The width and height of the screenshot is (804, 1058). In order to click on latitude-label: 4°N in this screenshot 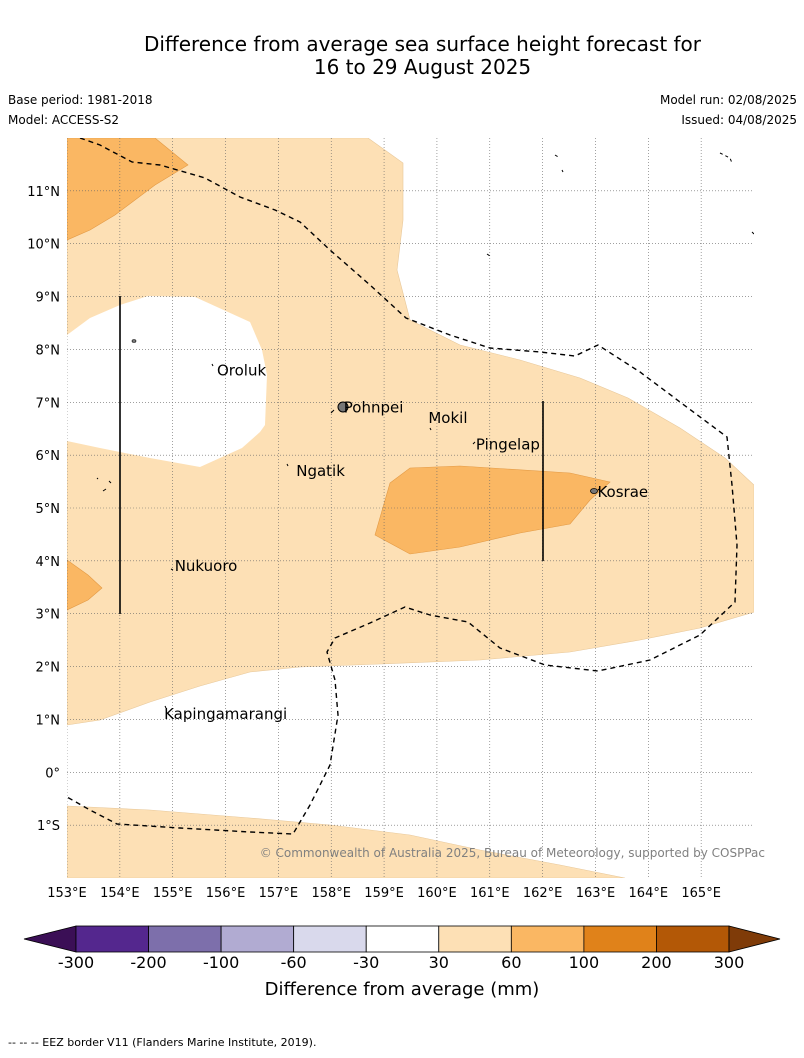, I will do `click(48, 562)`.